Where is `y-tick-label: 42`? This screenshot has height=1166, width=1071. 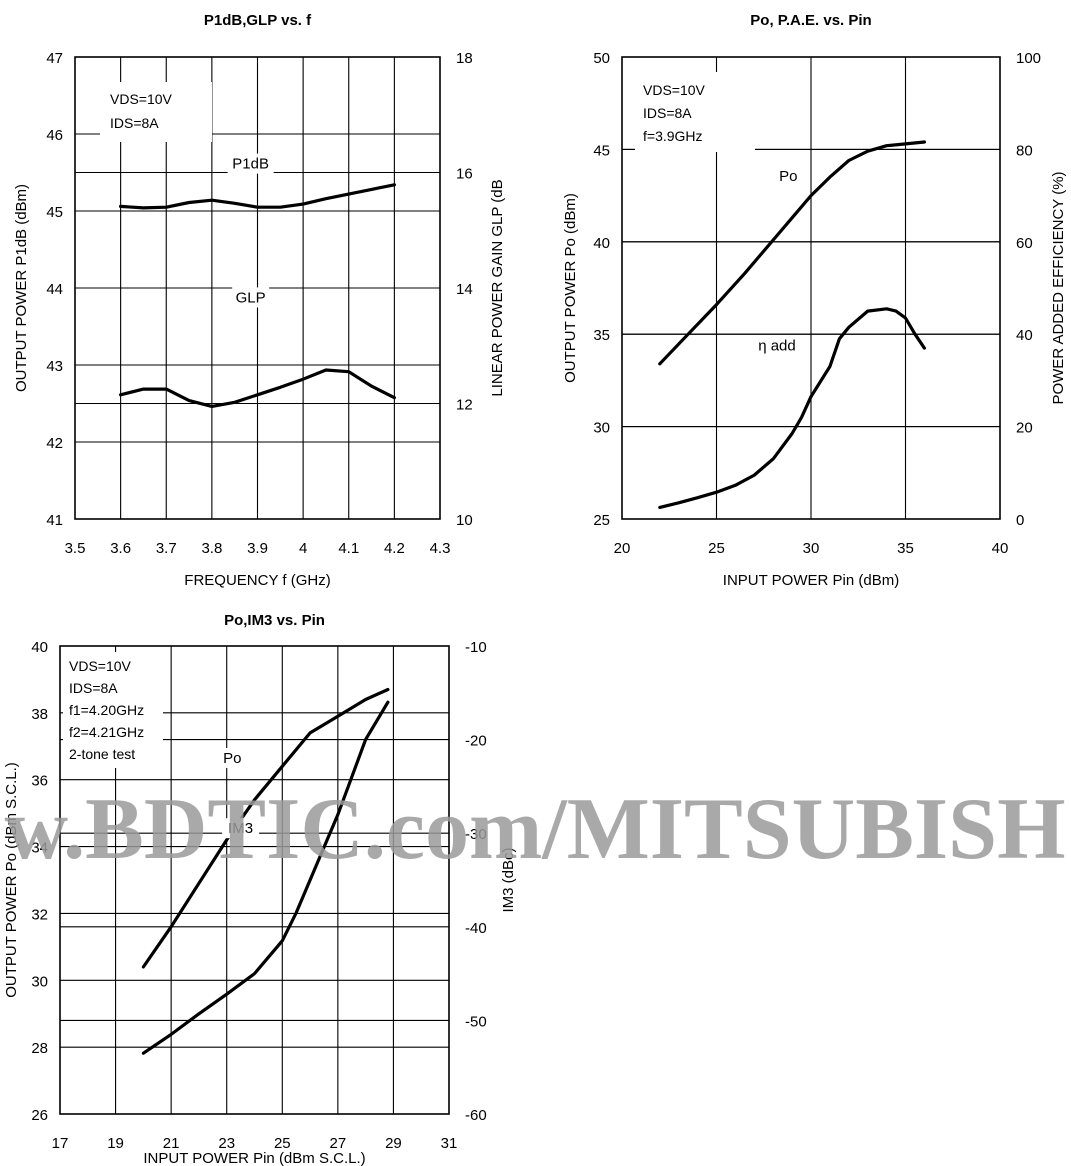 y-tick-label: 42 is located at coordinates (54, 443).